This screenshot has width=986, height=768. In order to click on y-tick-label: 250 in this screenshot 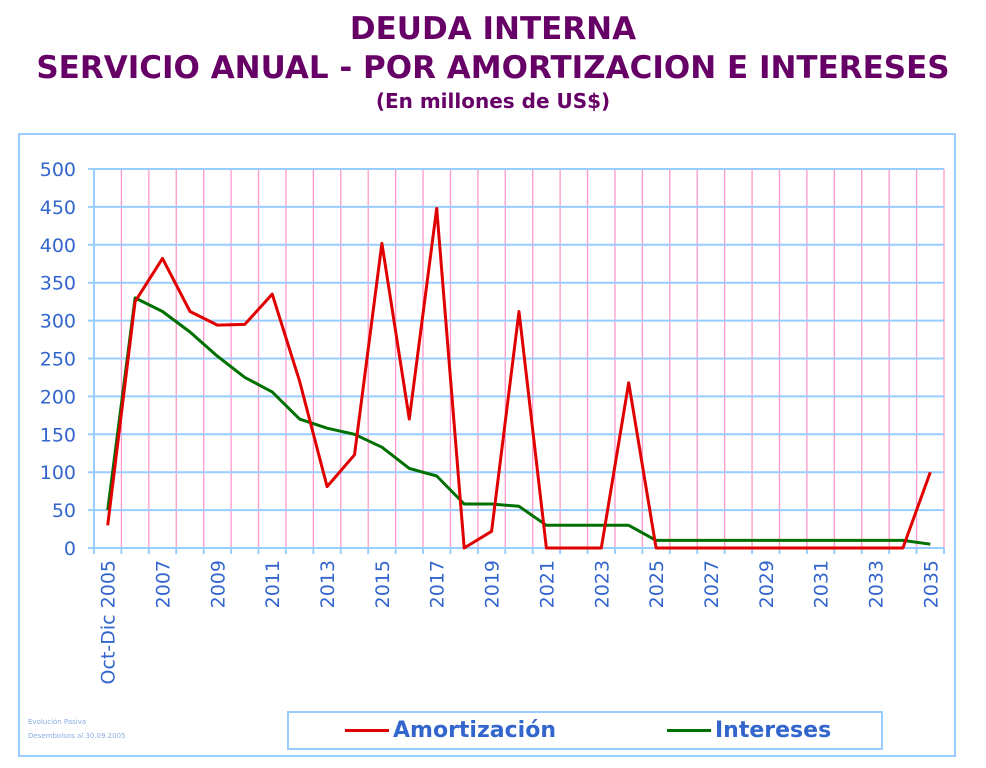, I will do `click(58, 360)`.